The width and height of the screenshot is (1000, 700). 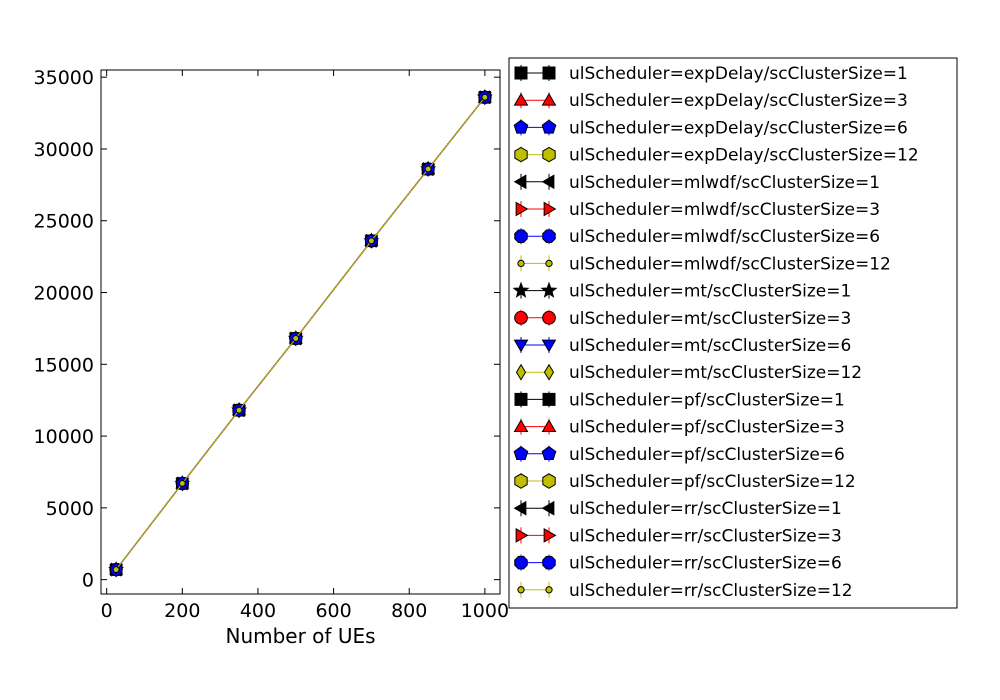 I want to click on legend-label: ulScheduler=mlwdf/scClusterSize=1, so click(x=724, y=183).